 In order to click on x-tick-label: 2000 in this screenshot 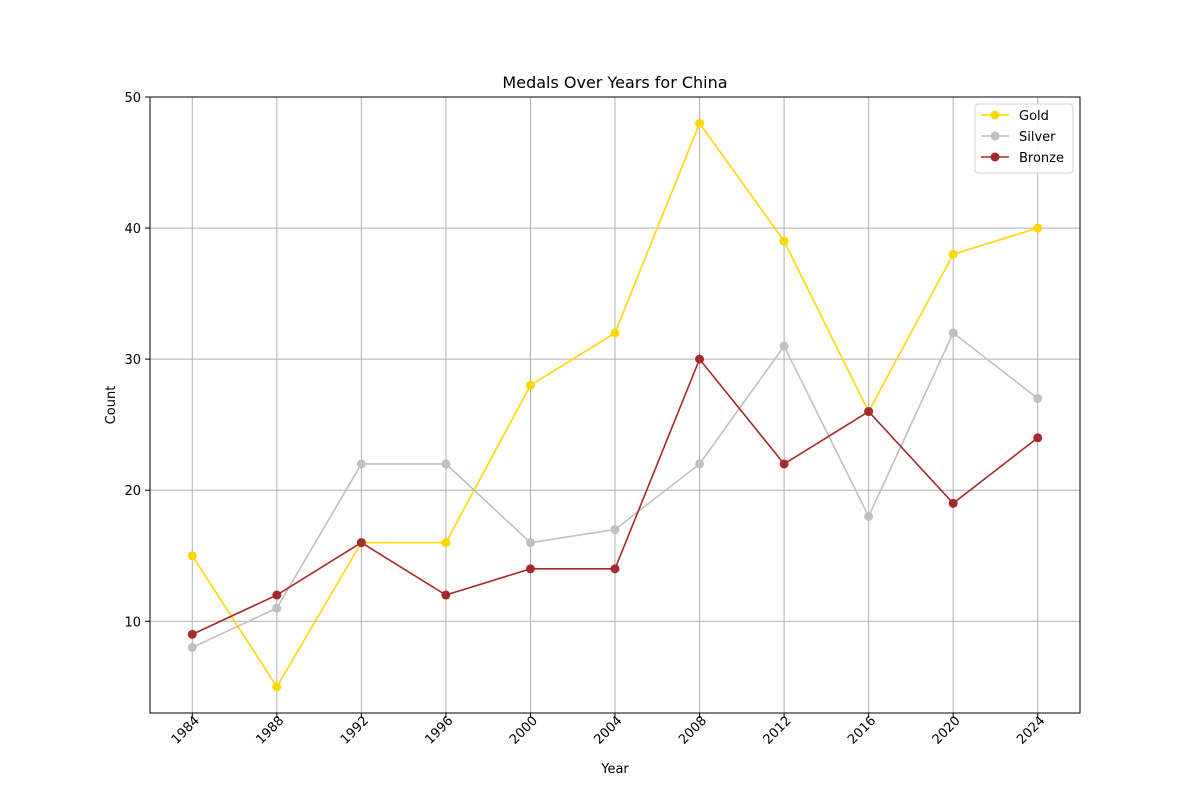, I will do `click(524, 731)`.